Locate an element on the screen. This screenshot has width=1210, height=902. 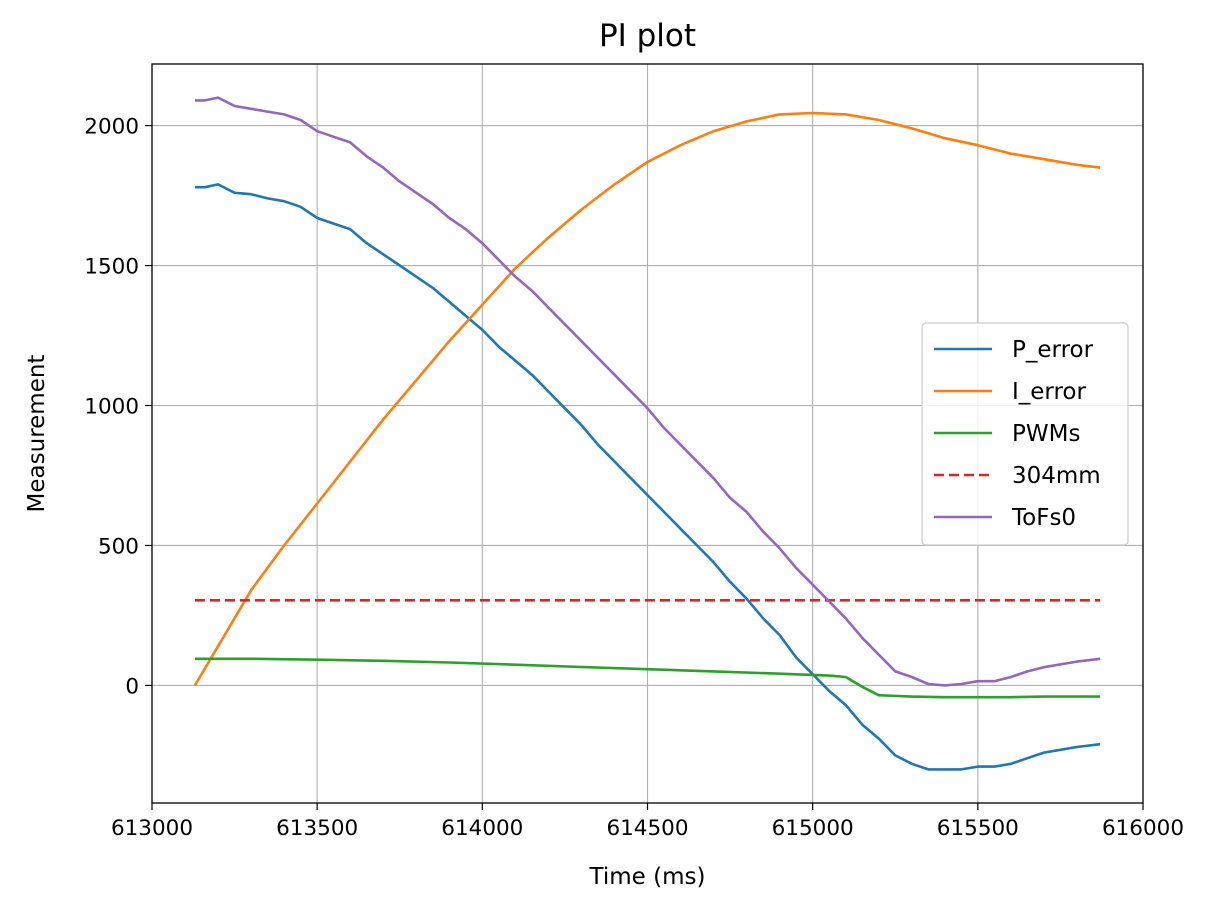
x-tick-label: 613500 is located at coordinates (317, 828).